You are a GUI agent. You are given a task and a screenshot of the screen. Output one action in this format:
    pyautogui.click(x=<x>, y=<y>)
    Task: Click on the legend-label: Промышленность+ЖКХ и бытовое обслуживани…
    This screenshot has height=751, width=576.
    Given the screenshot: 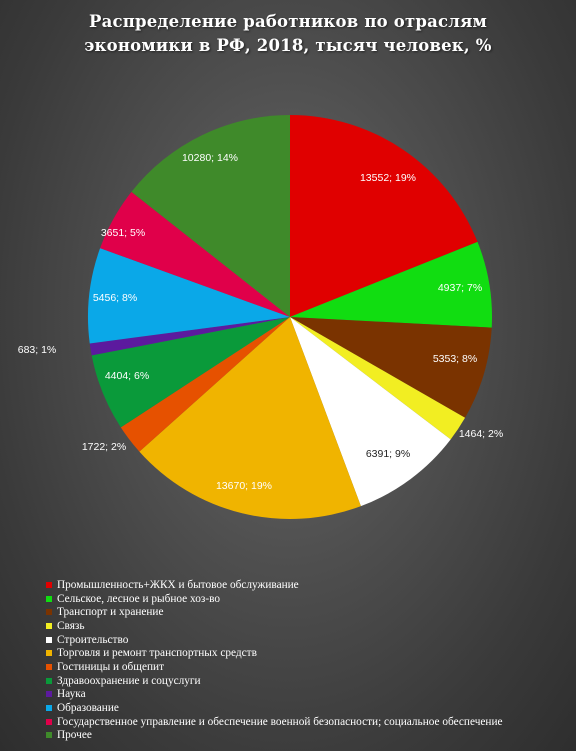 What is the action you would take?
    pyautogui.click(x=178, y=584)
    